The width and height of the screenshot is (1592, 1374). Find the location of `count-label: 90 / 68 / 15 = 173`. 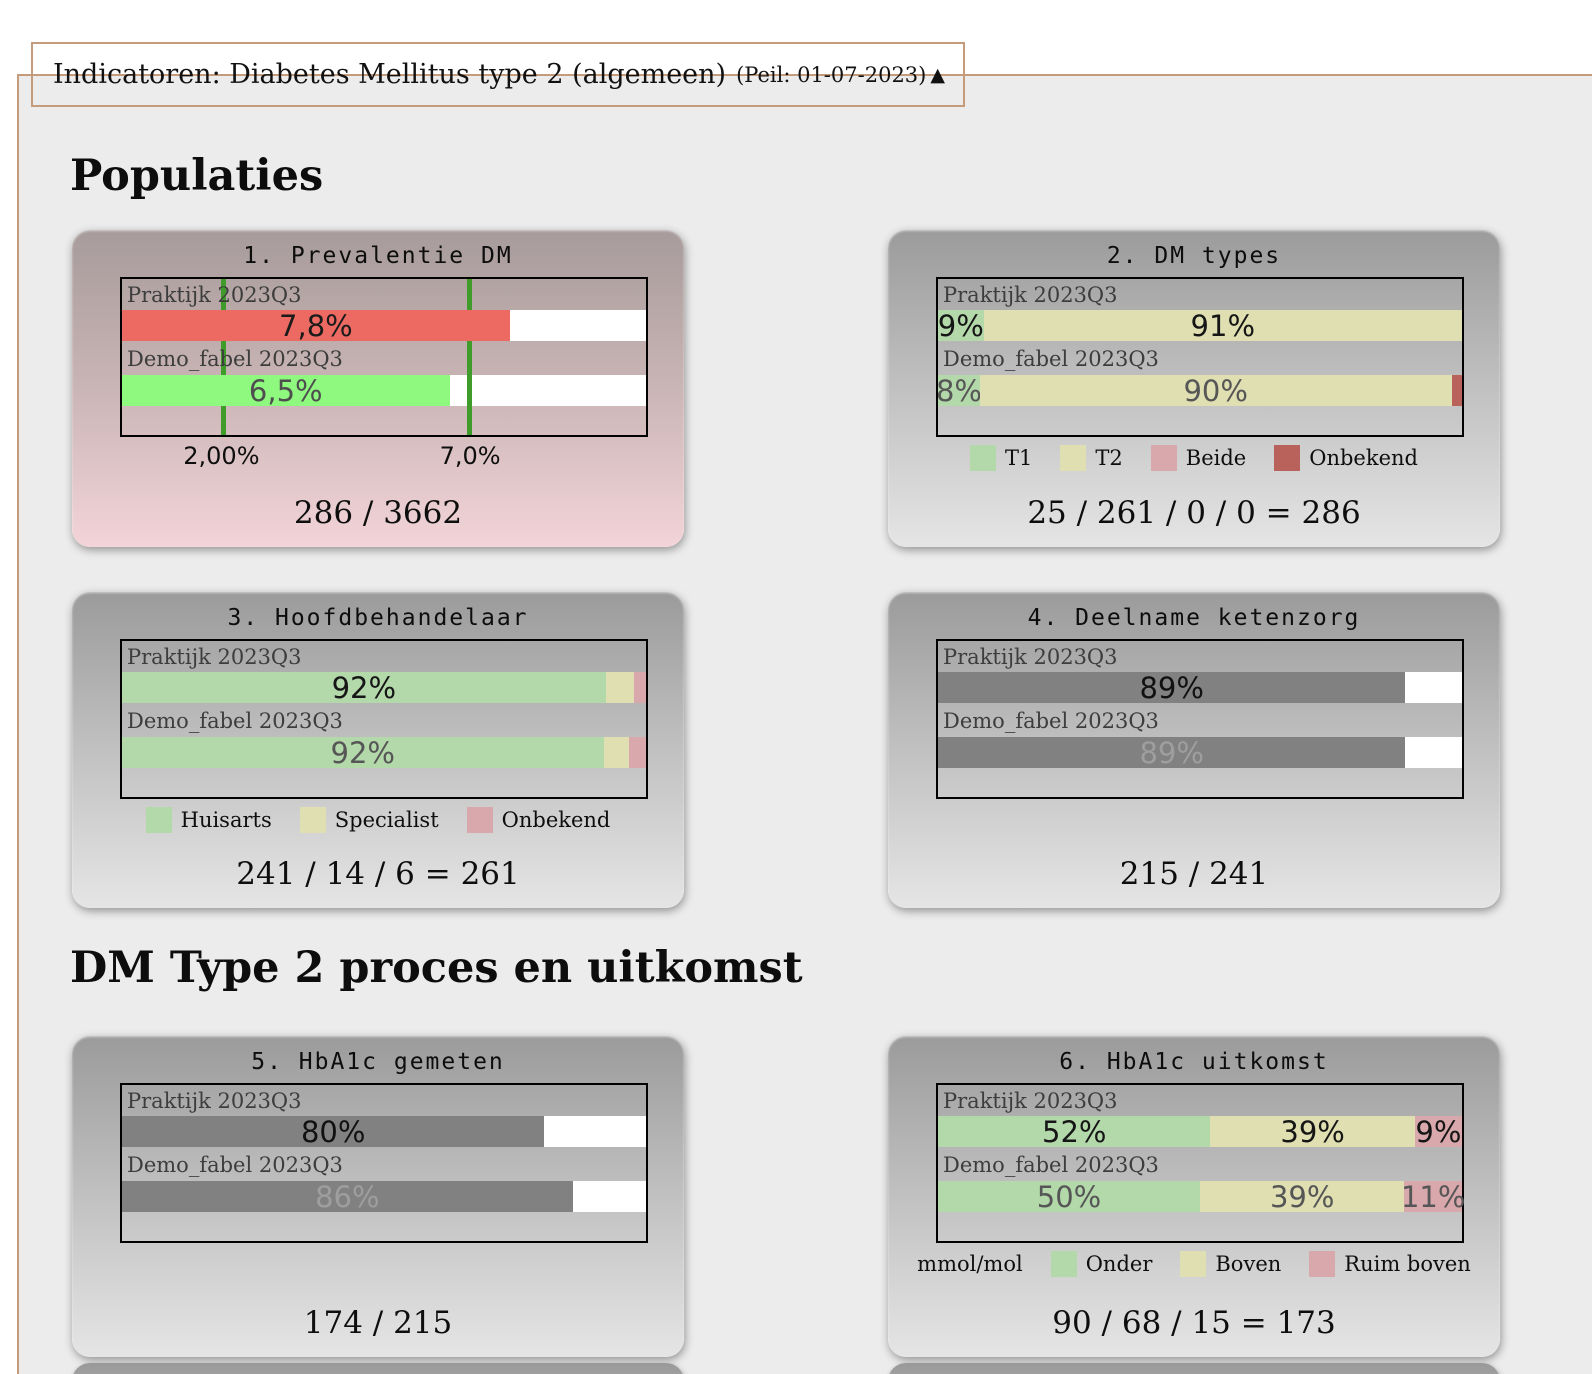

count-label: 90 / 68 / 15 = 173 is located at coordinates (1194, 1323).